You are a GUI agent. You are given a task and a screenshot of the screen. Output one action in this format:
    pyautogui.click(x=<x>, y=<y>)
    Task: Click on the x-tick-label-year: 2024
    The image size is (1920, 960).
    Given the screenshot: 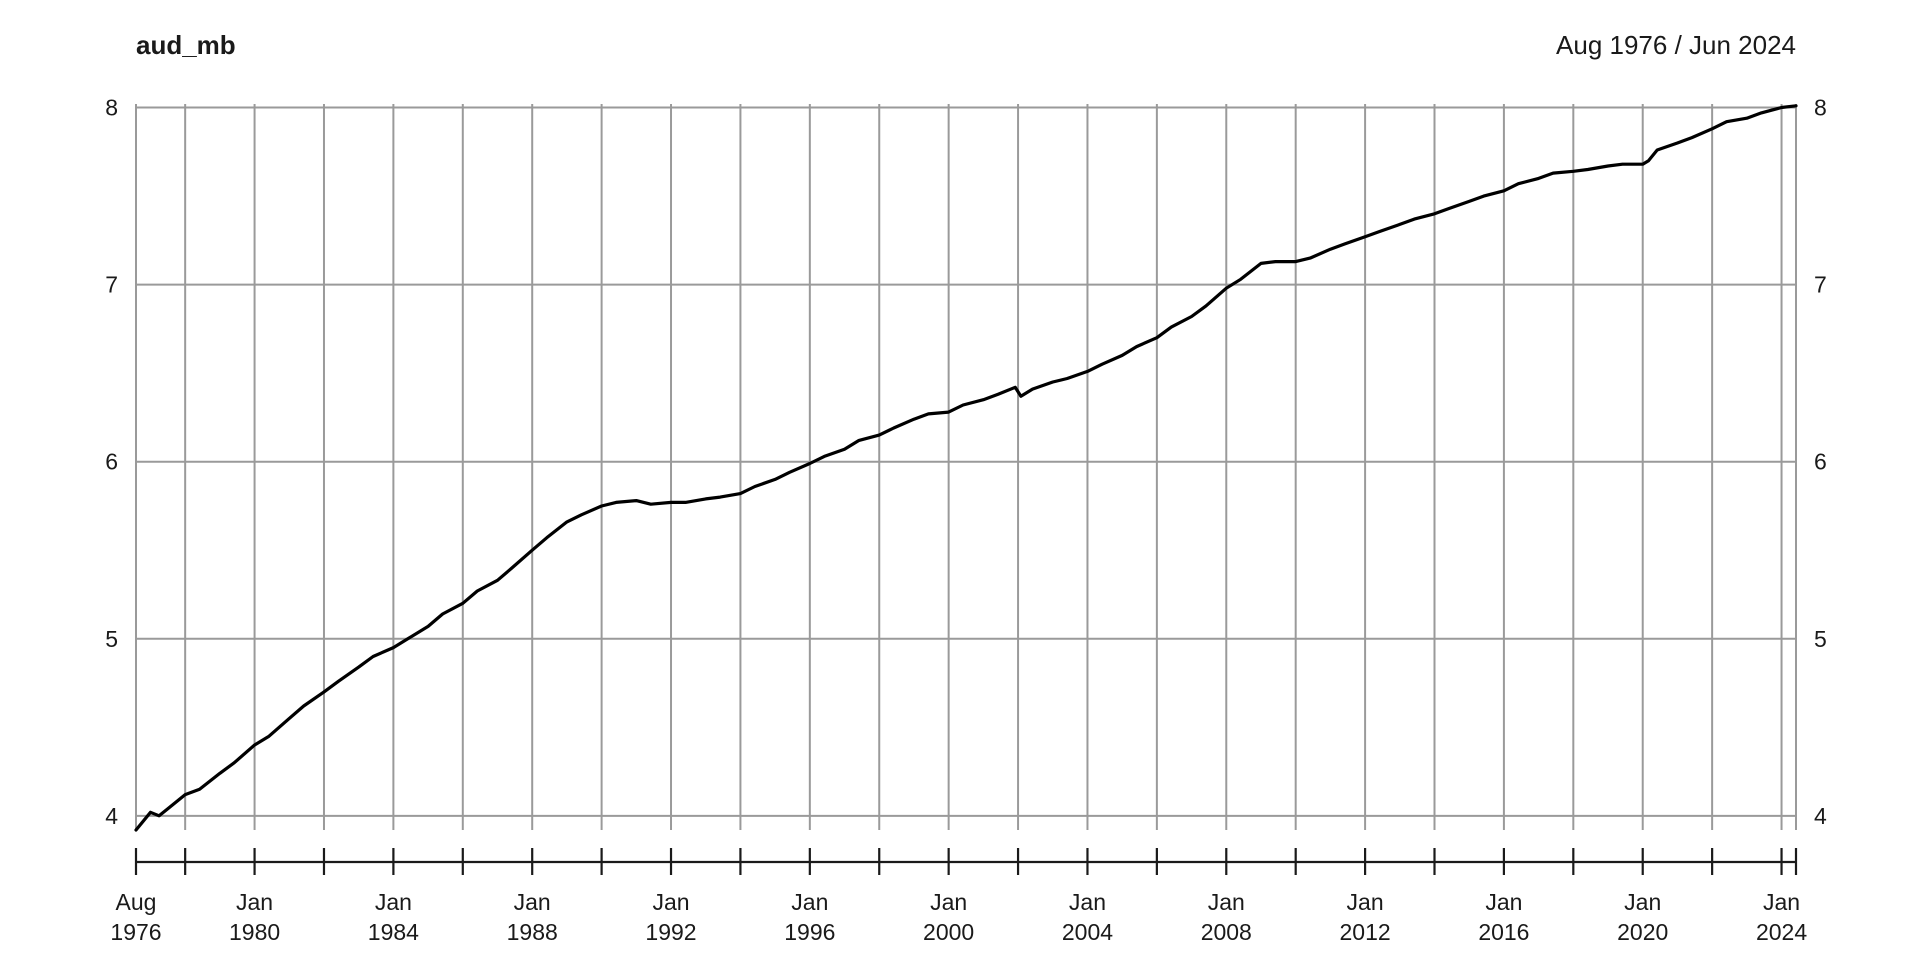 What is the action you would take?
    pyautogui.click(x=1781, y=932)
    